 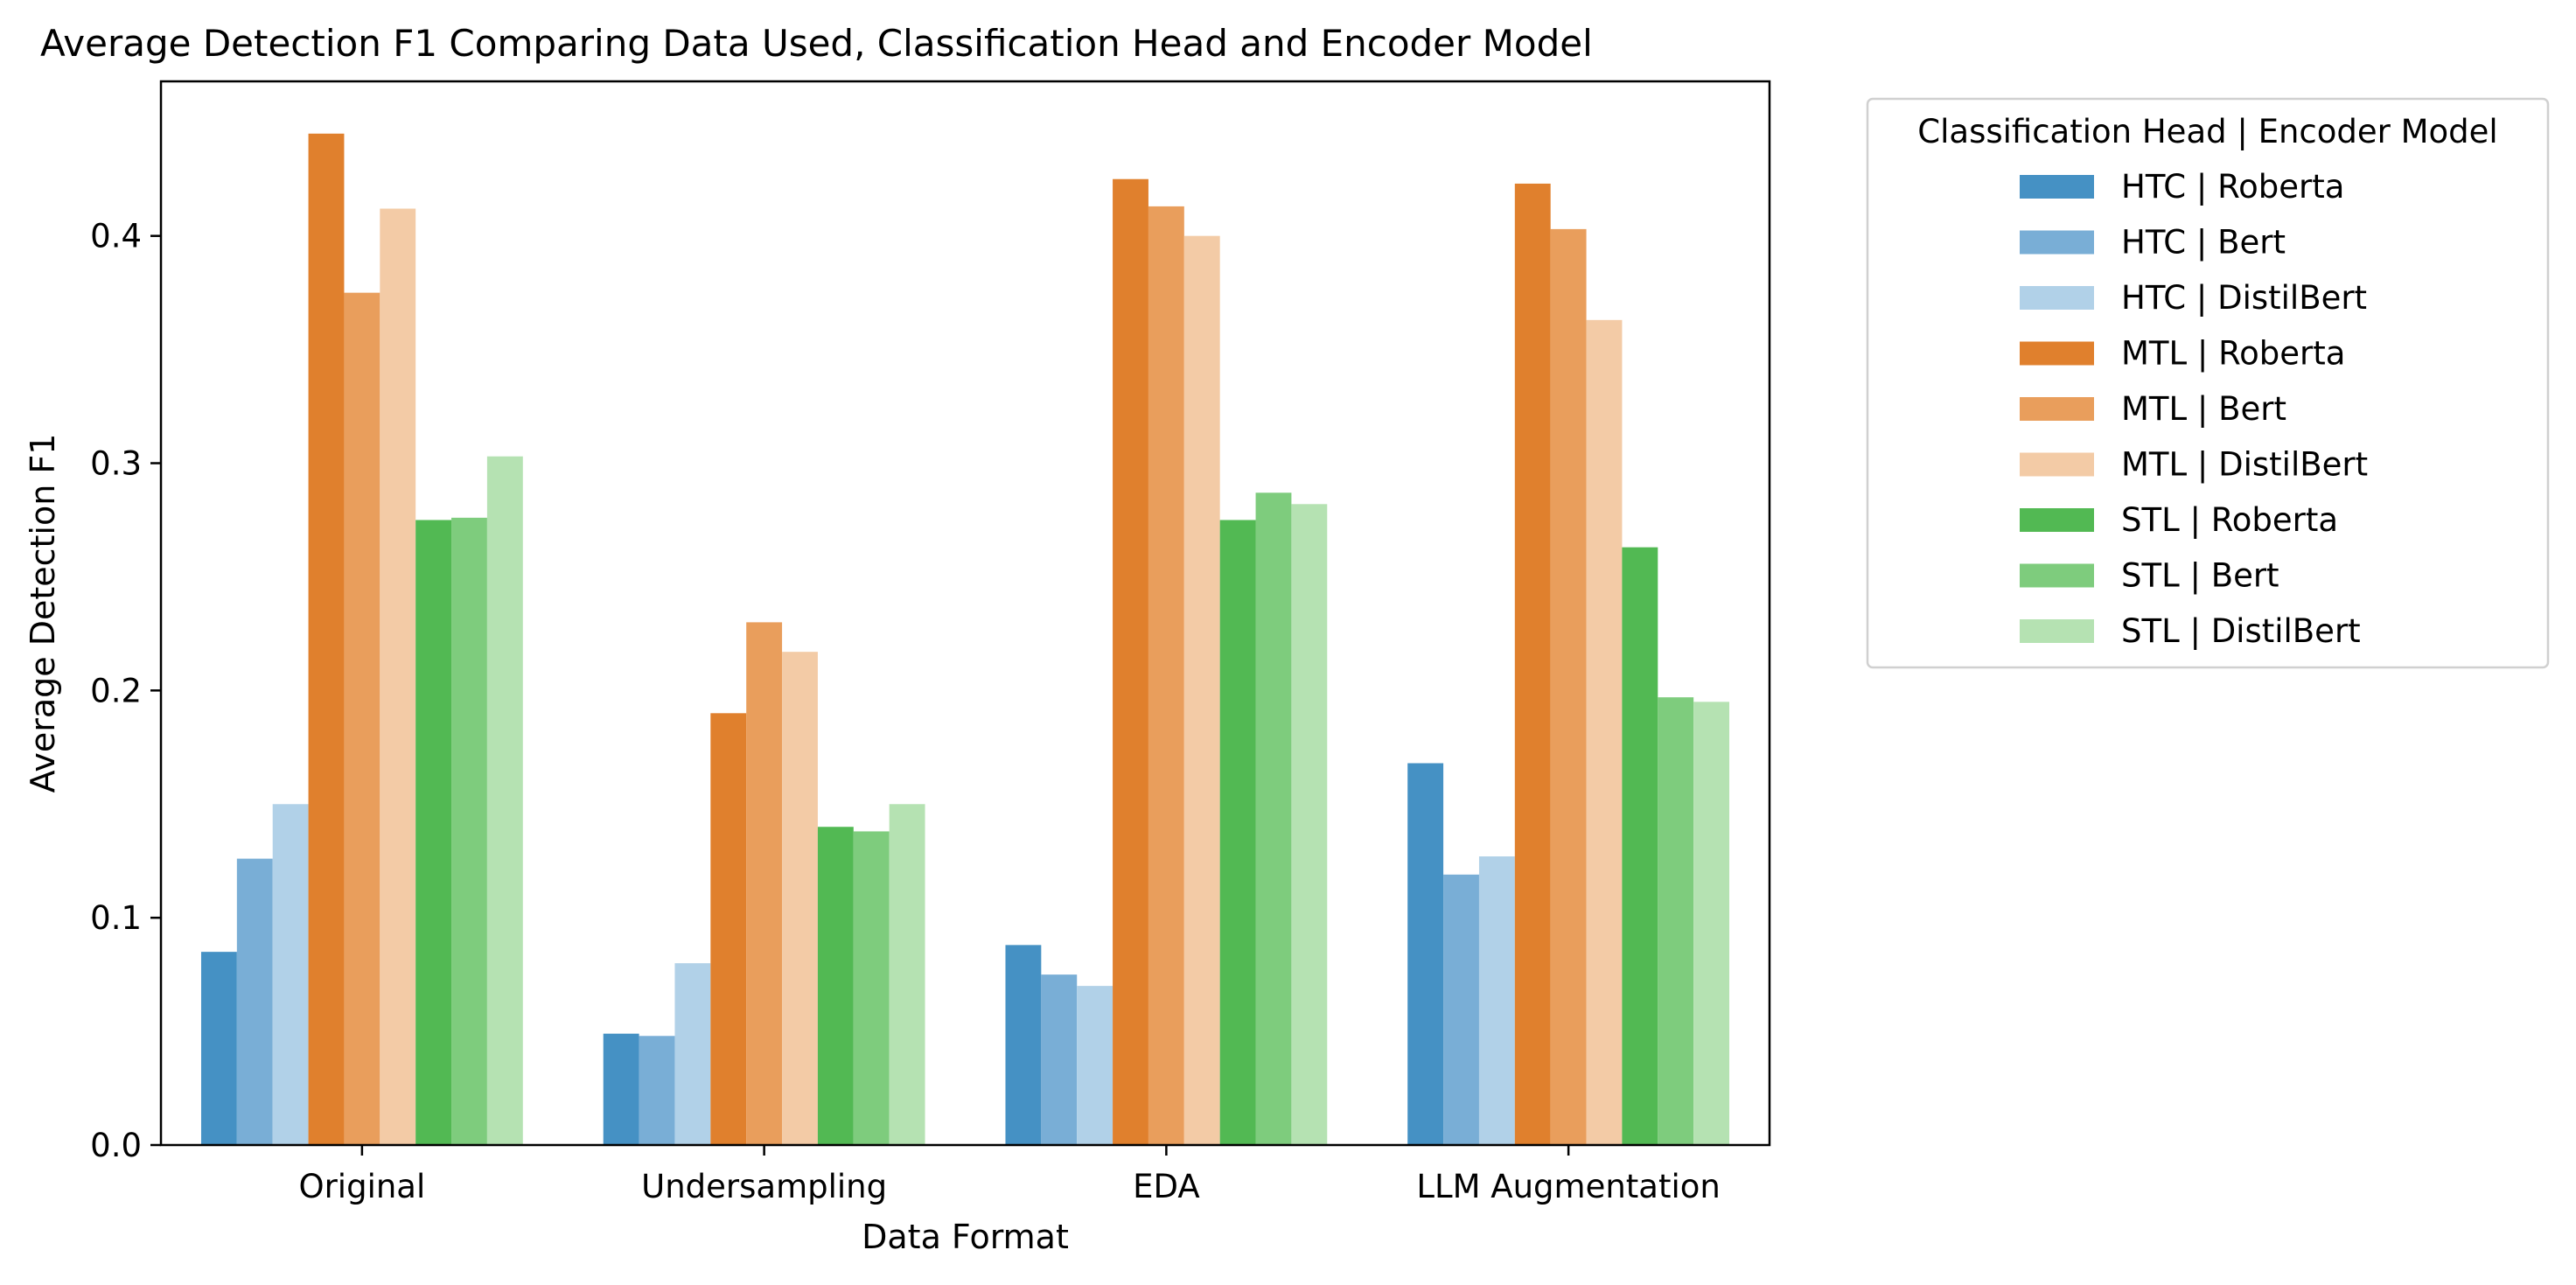 What do you see at coordinates (1166, 1186) in the screenshot?
I see `x-tick-label: EDA` at bounding box center [1166, 1186].